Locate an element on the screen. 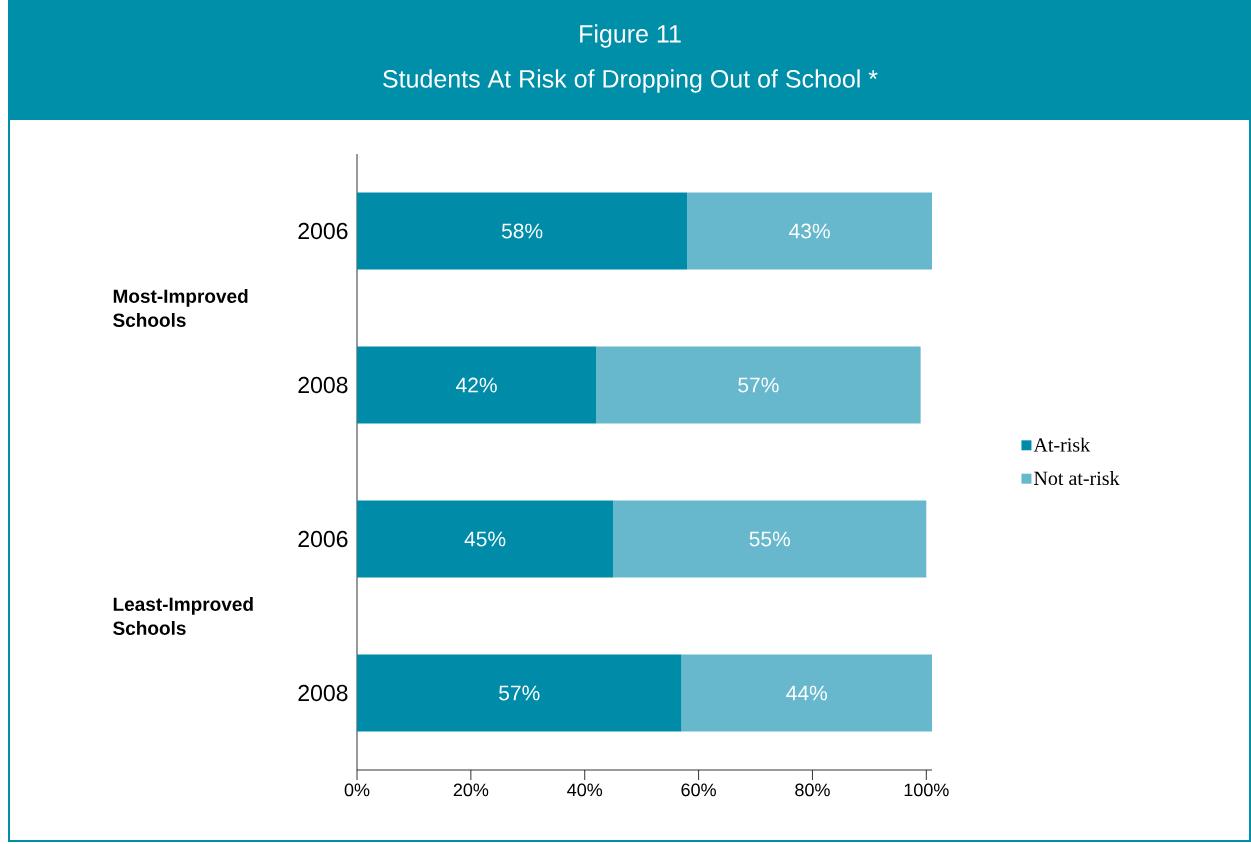  x-tick-label: 60% is located at coordinates (698, 790).